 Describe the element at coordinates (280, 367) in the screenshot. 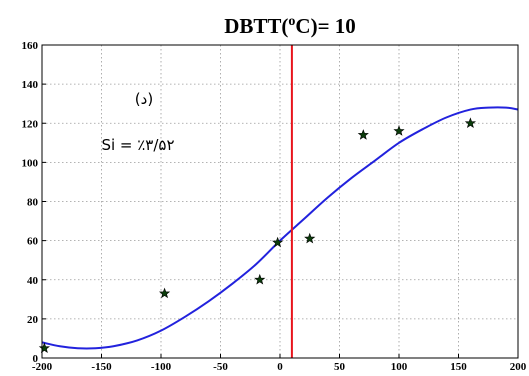

I see `x-tick-label: 0` at that location.